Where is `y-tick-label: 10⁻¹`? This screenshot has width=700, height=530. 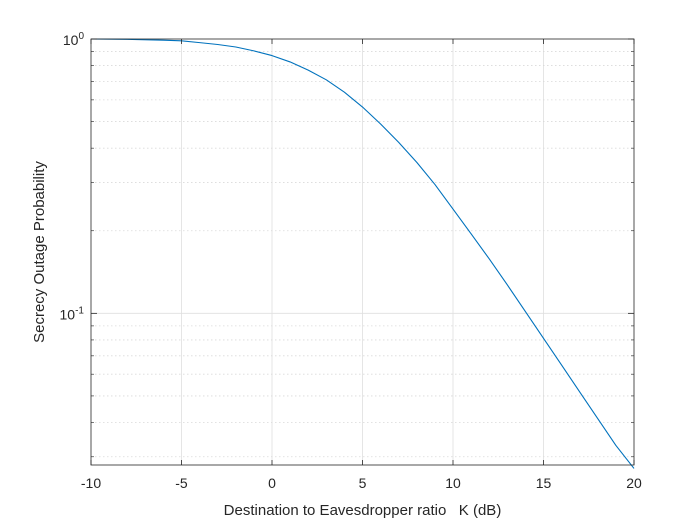 y-tick-label: 10⁻¹ is located at coordinates (72, 313).